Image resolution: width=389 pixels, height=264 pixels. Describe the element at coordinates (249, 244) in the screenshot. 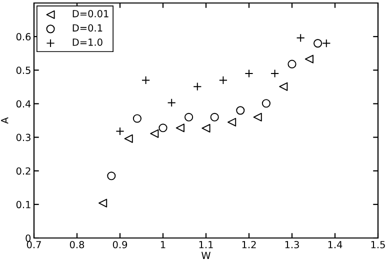

I see `x-tick-label: 1.2` at that location.